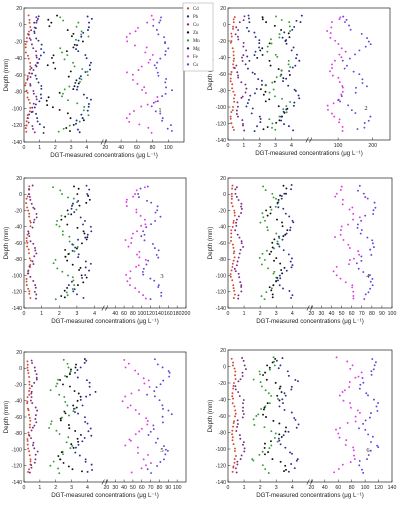 This screenshot has width=412, height=511. Describe the element at coordinates (210, 416) in the screenshot. I see `y-axis-label: Depth (mm)` at that location.